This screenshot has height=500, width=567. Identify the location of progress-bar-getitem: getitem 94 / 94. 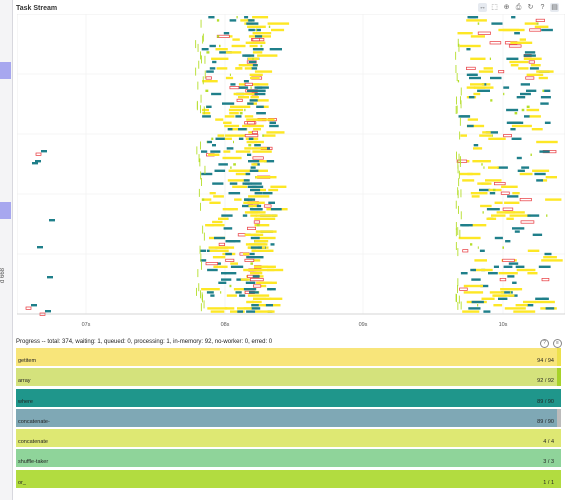
(288, 357).